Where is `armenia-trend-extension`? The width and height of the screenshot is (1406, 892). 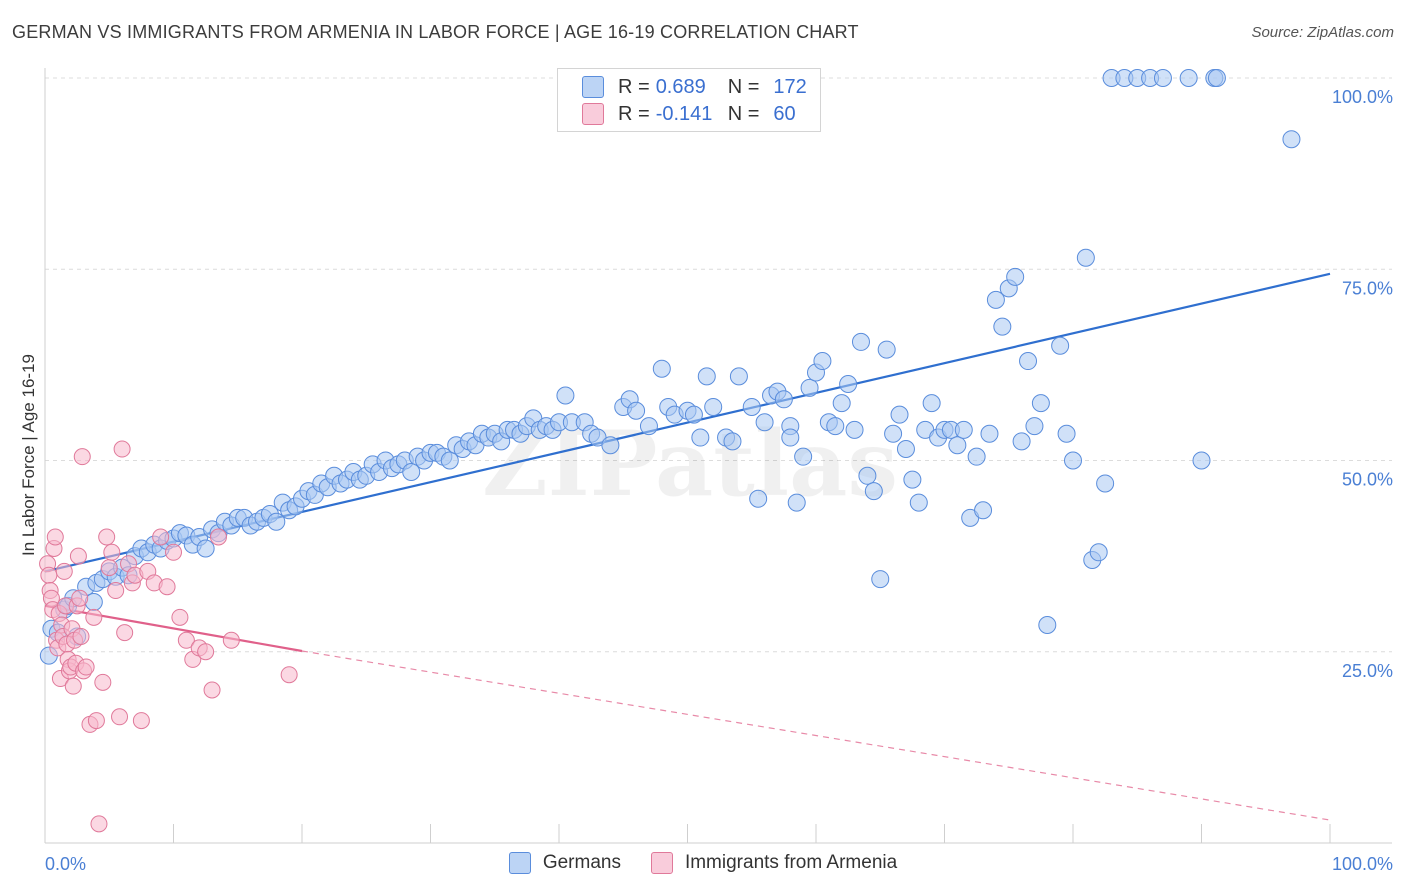
armenia-trend-extension is located at coordinates (816, 735).